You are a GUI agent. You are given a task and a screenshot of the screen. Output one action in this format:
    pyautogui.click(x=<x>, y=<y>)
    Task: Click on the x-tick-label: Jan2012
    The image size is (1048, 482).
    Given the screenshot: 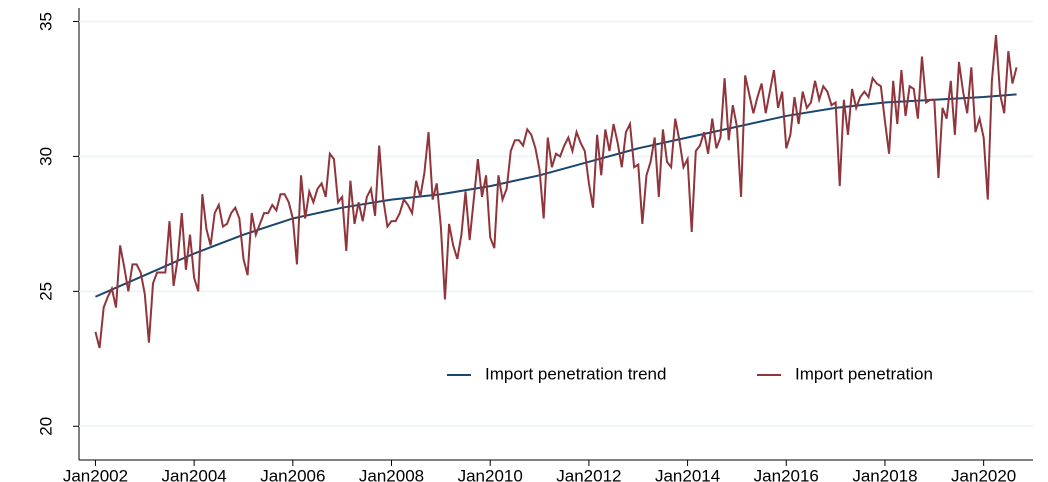 What is the action you would take?
    pyautogui.click(x=588, y=474)
    